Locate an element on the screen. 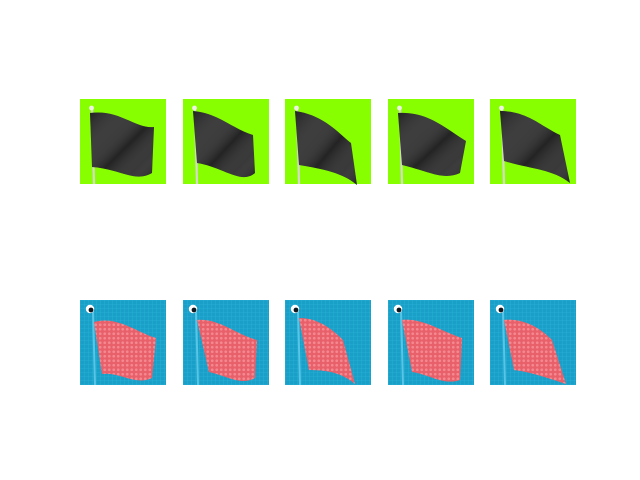 The width and height of the screenshot is (640, 480). rendered-flag-row is located at coordinates (328, 142).